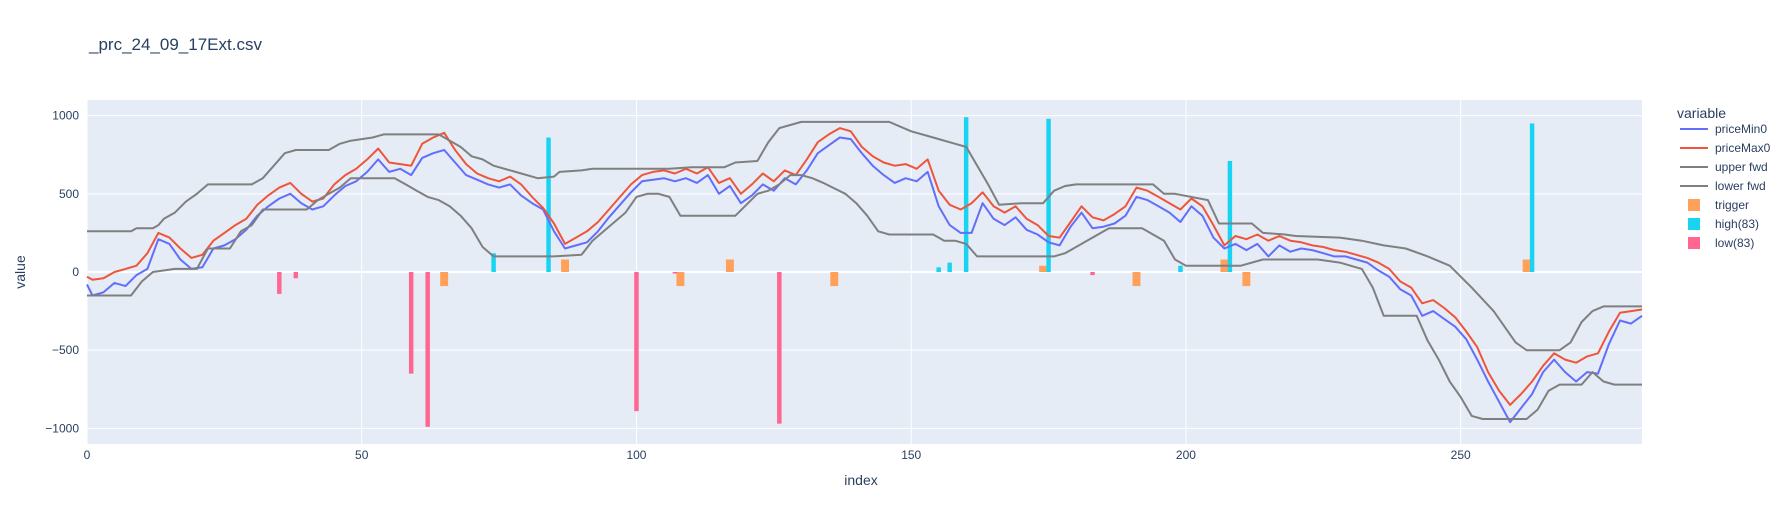  I want to click on x-tick-labels: 0 50 100 150 200 250, so click(777, 455).